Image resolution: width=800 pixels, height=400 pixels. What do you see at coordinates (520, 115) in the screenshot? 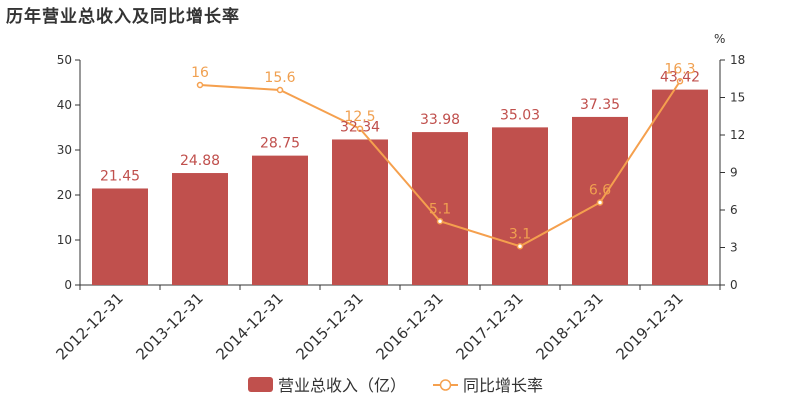
I see `bar-value-label: 35.03` at bounding box center [520, 115].